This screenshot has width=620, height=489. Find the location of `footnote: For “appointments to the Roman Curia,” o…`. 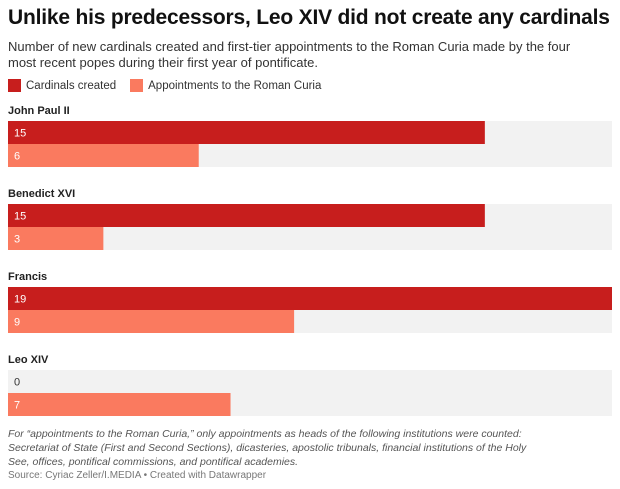

footnote: For “appointments to the Roman Curia,” o… is located at coordinates (267, 448).